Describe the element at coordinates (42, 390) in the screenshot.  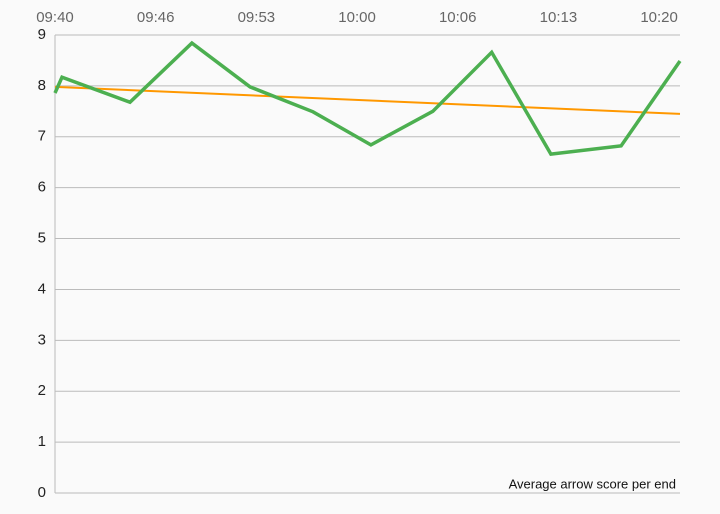
I see `y-tick-label: 2` at that location.